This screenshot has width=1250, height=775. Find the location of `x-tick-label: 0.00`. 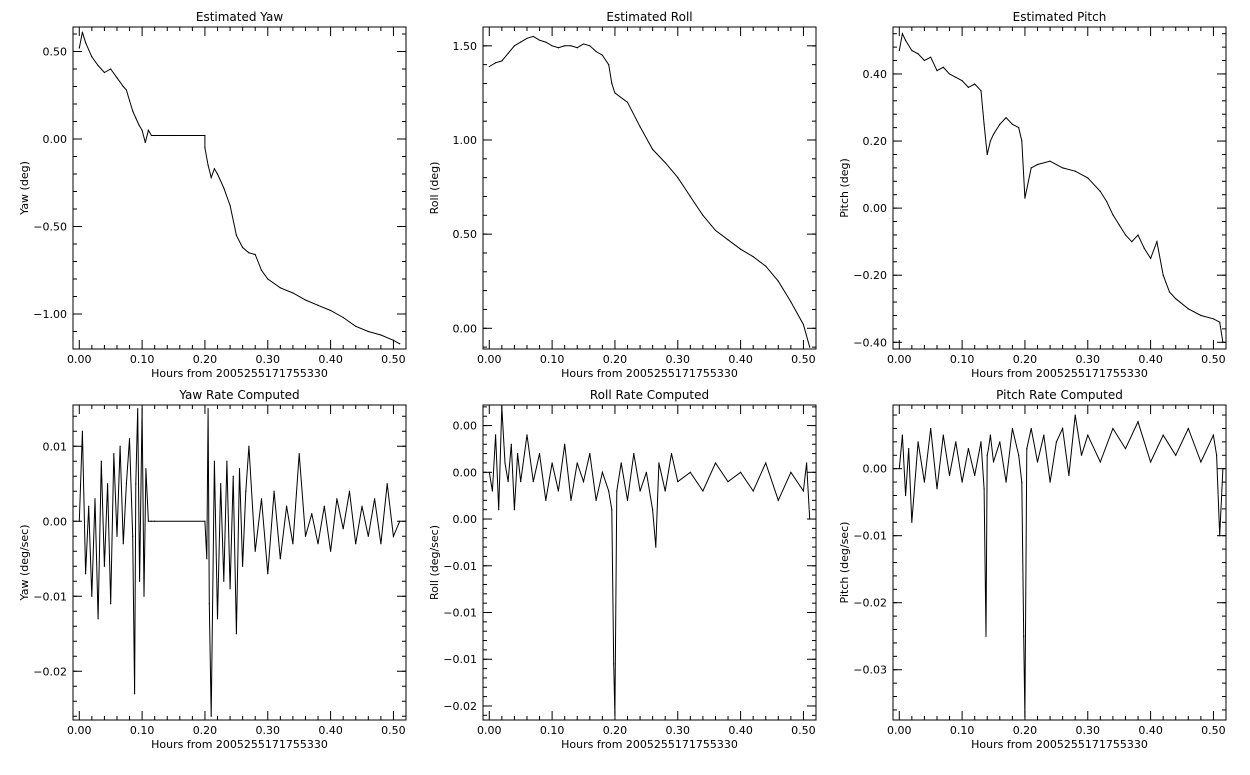

x-tick-label: 0.00 is located at coordinates (79, 359).